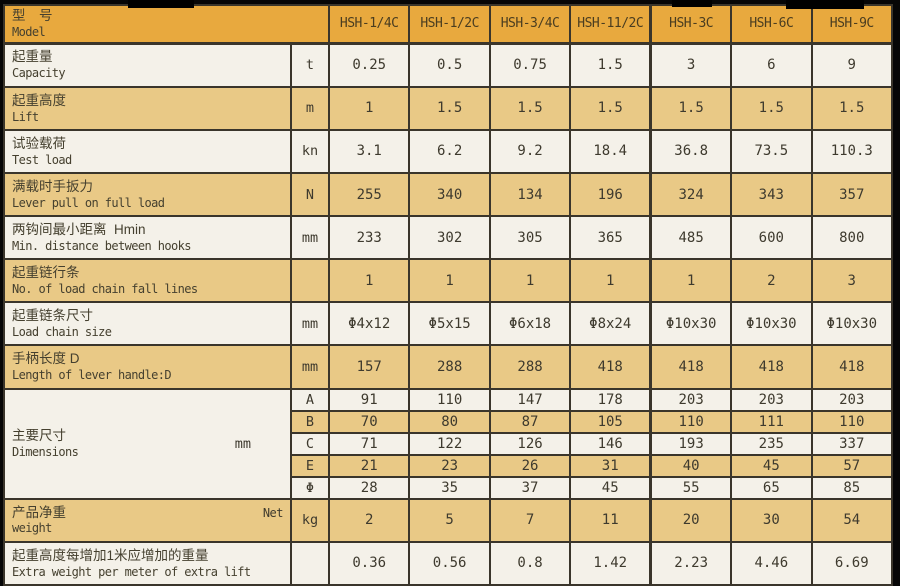  What do you see at coordinates (530, 65) in the screenshot?
I see `value-cell: 0.75` at bounding box center [530, 65].